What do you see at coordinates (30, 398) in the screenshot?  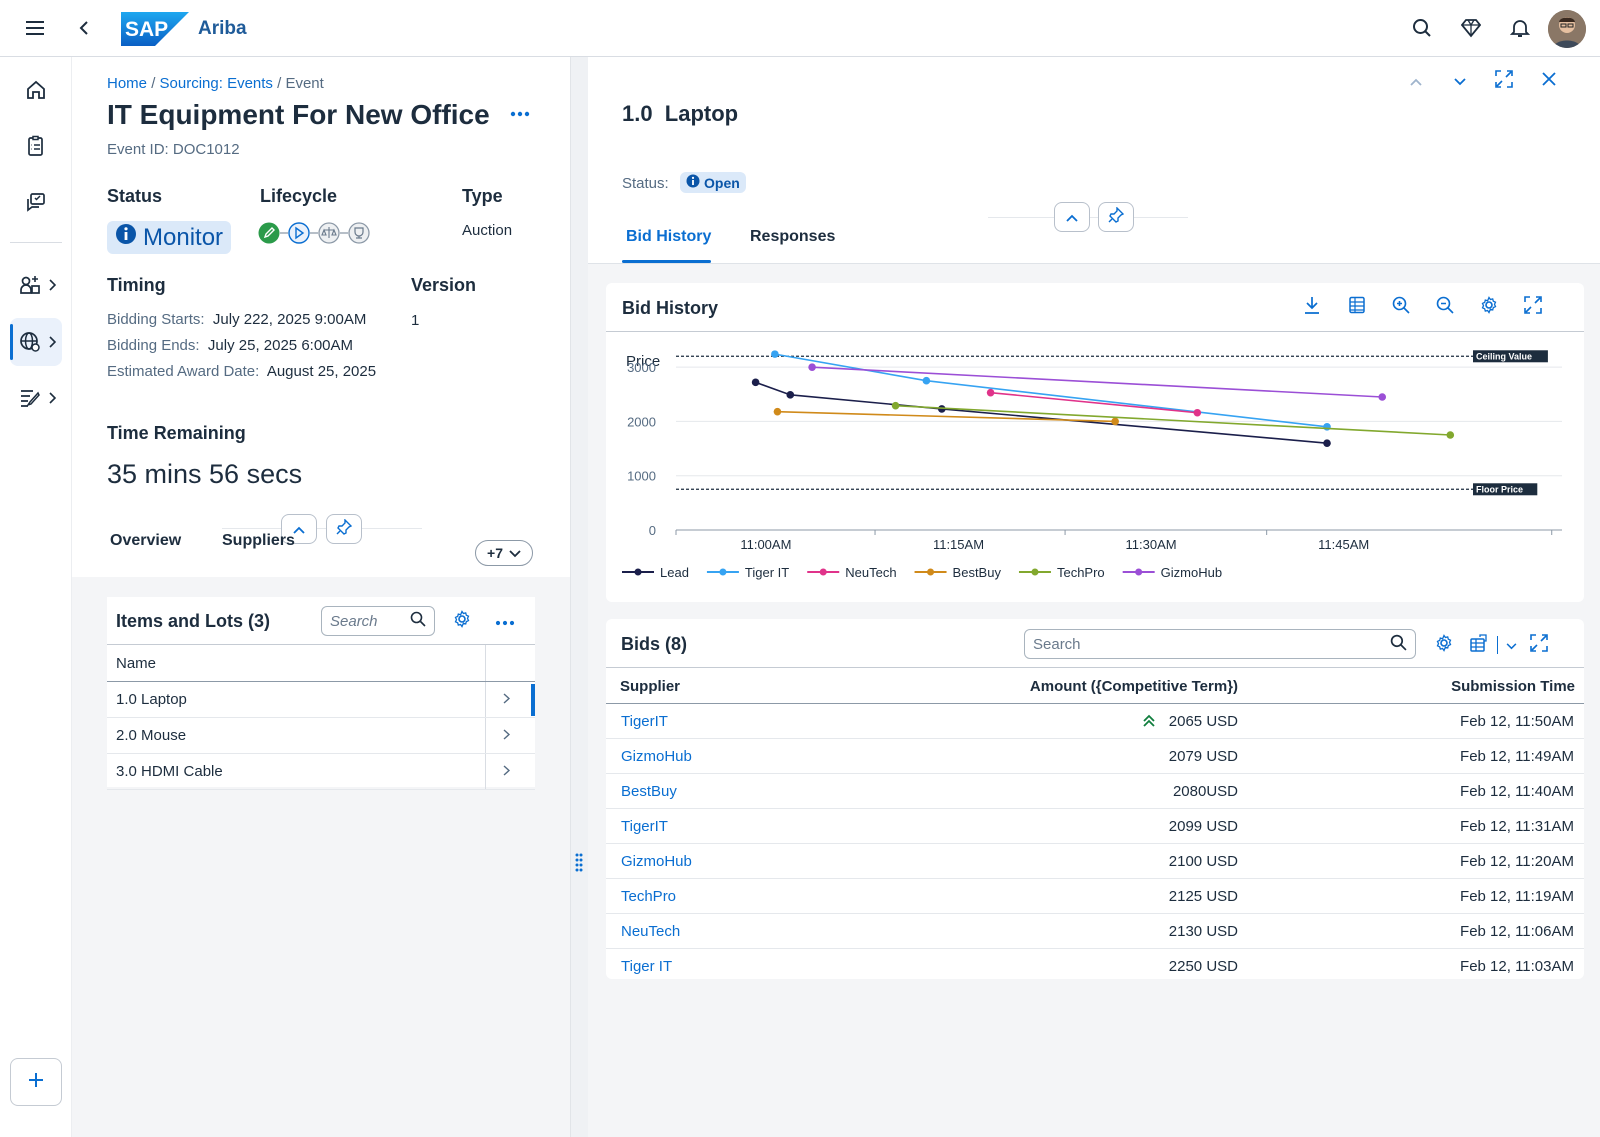 I see `document-edit-icon` at bounding box center [30, 398].